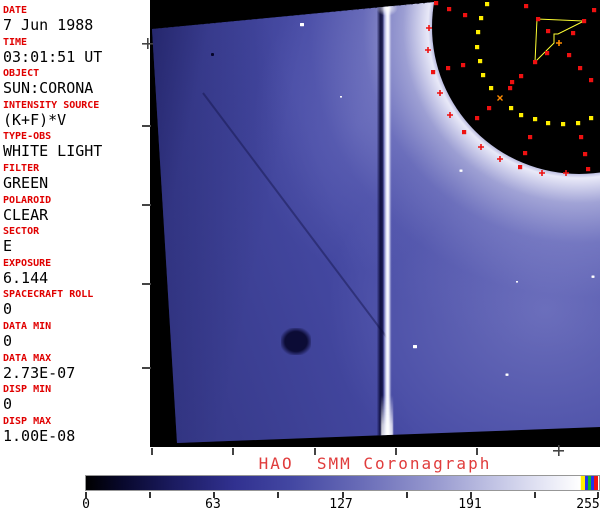 This screenshot has height=512, width=600. Describe the element at coordinates (146, 205) in the screenshot. I see `frame-tick-left` at that location.